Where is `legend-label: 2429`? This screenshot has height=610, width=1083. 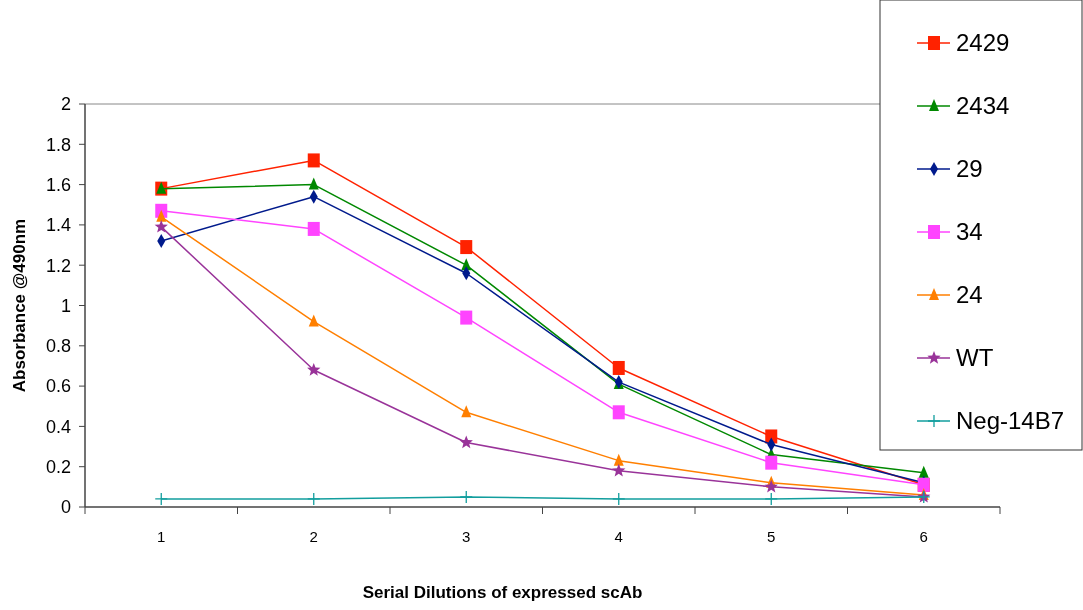 legend-label: 2429 is located at coordinates (983, 43).